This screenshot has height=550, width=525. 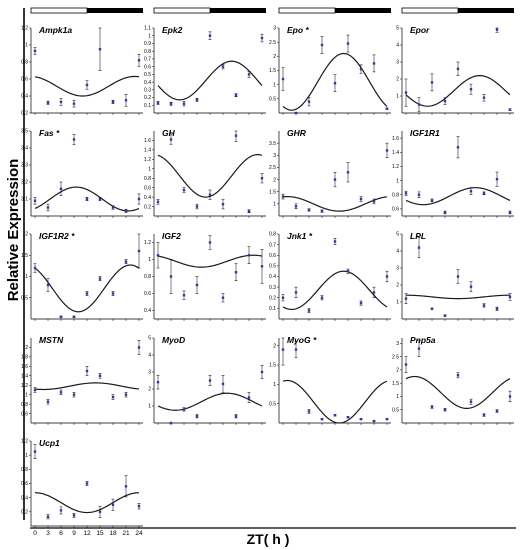 What do you see at coordinates (300, 236) in the screenshot?
I see `panel-title: Jnk1 *` at bounding box center [300, 236].